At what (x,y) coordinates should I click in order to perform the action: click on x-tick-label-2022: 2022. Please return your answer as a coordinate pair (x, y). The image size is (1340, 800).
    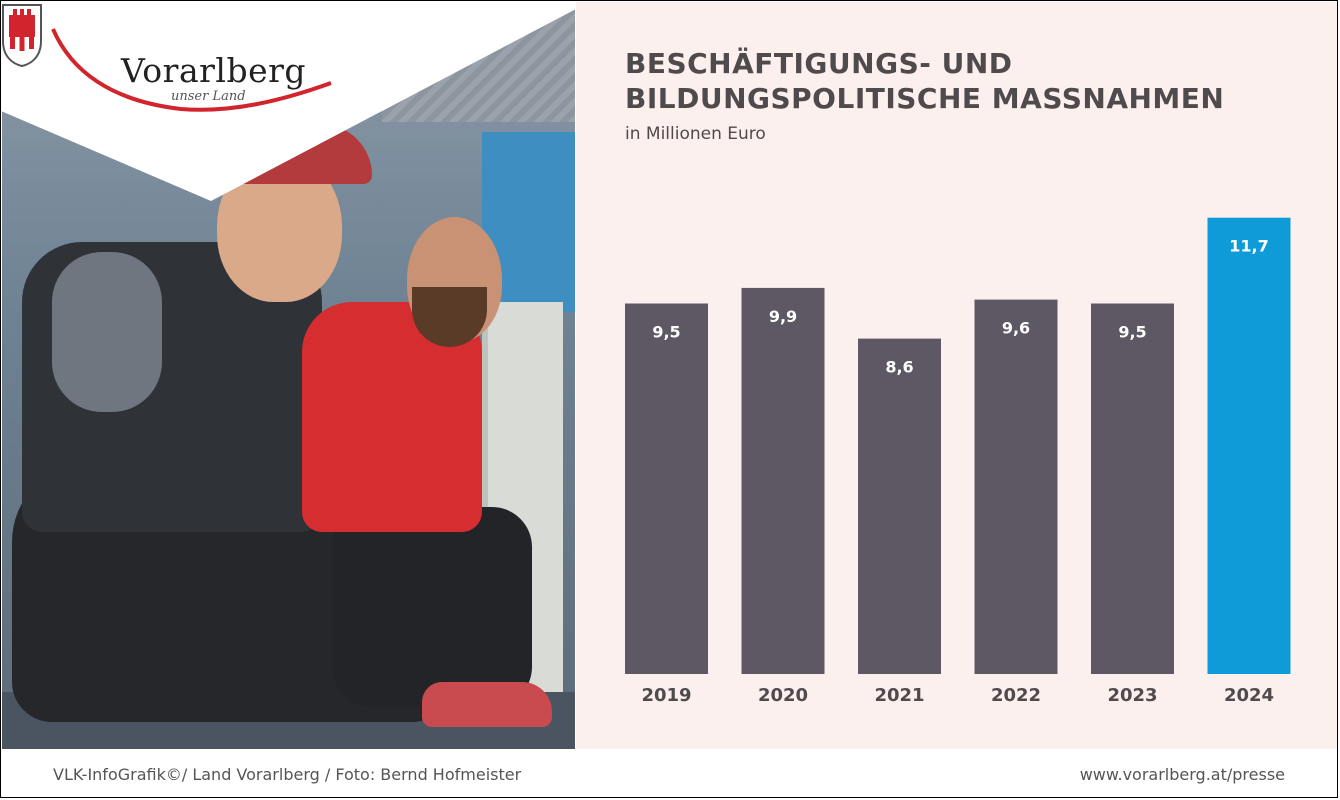
    Looking at the image, I should click on (1016, 695).